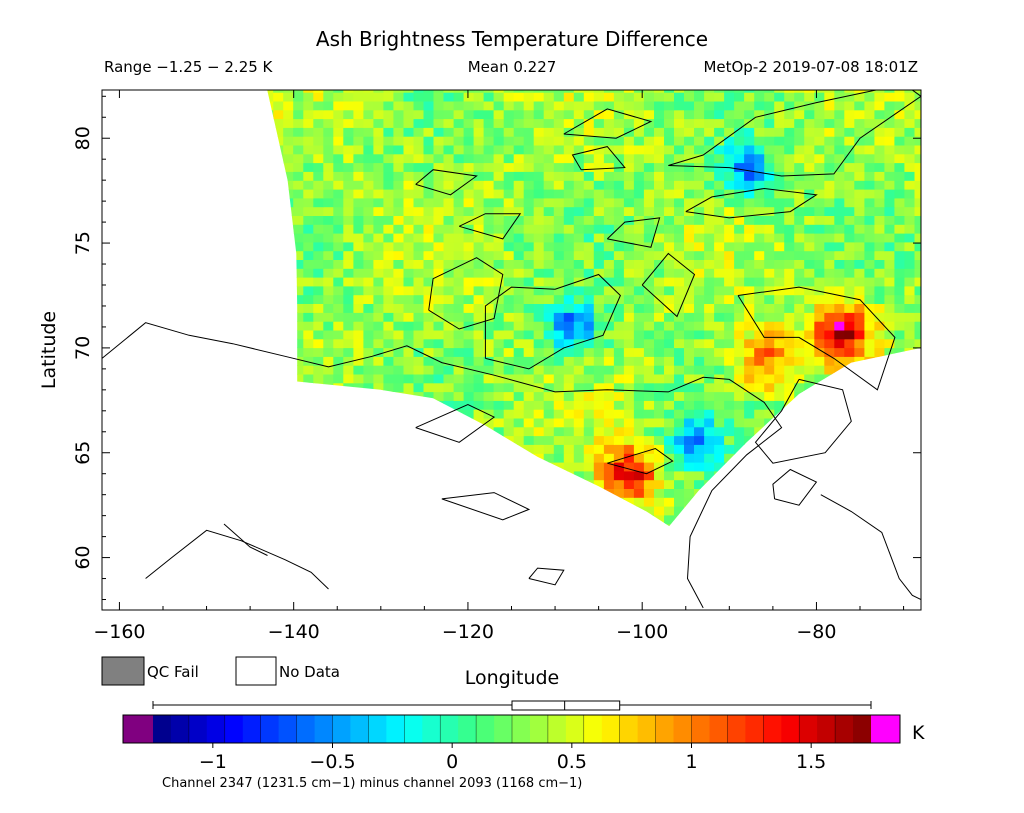 The height and width of the screenshot is (813, 1024). Describe the element at coordinates (213, 762) in the screenshot. I see `colorbar-tick-label: −1` at that location.